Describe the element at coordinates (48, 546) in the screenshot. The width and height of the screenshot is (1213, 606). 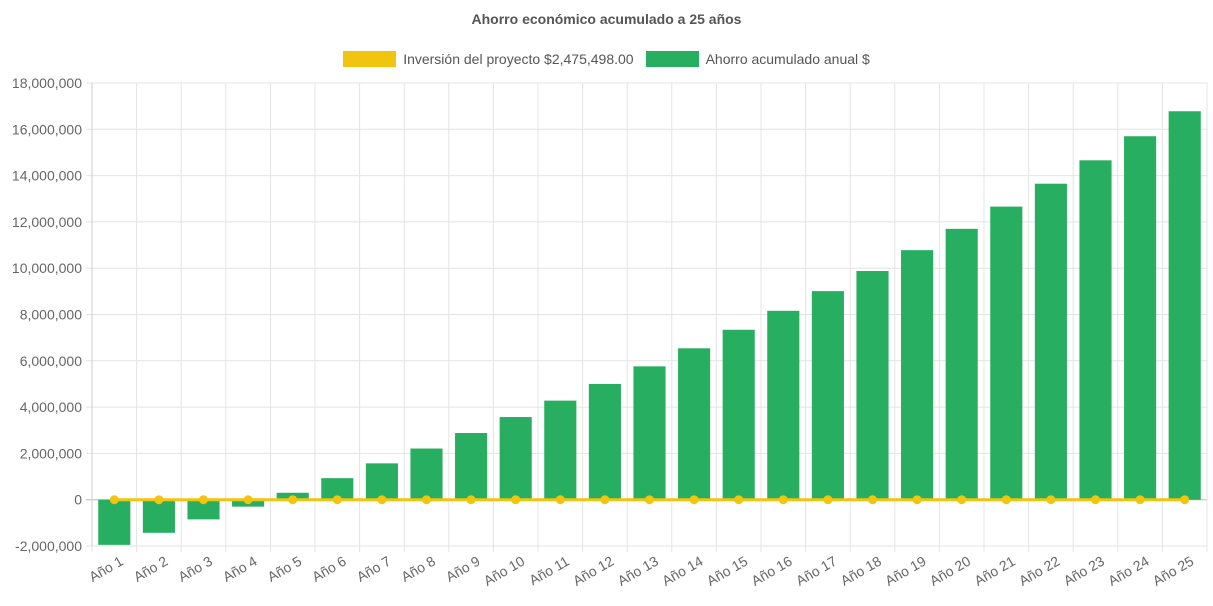
I see `y-tick-label: -2,000,000` at that location.